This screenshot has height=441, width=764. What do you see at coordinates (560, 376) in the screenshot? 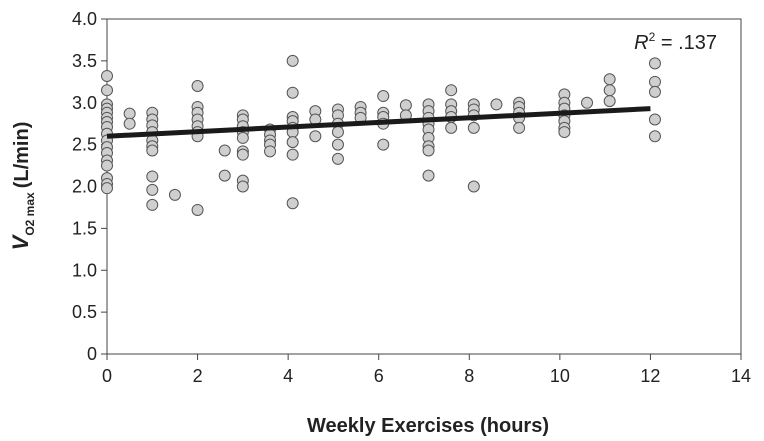
I see `x-tick-label: 10` at bounding box center [560, 376].